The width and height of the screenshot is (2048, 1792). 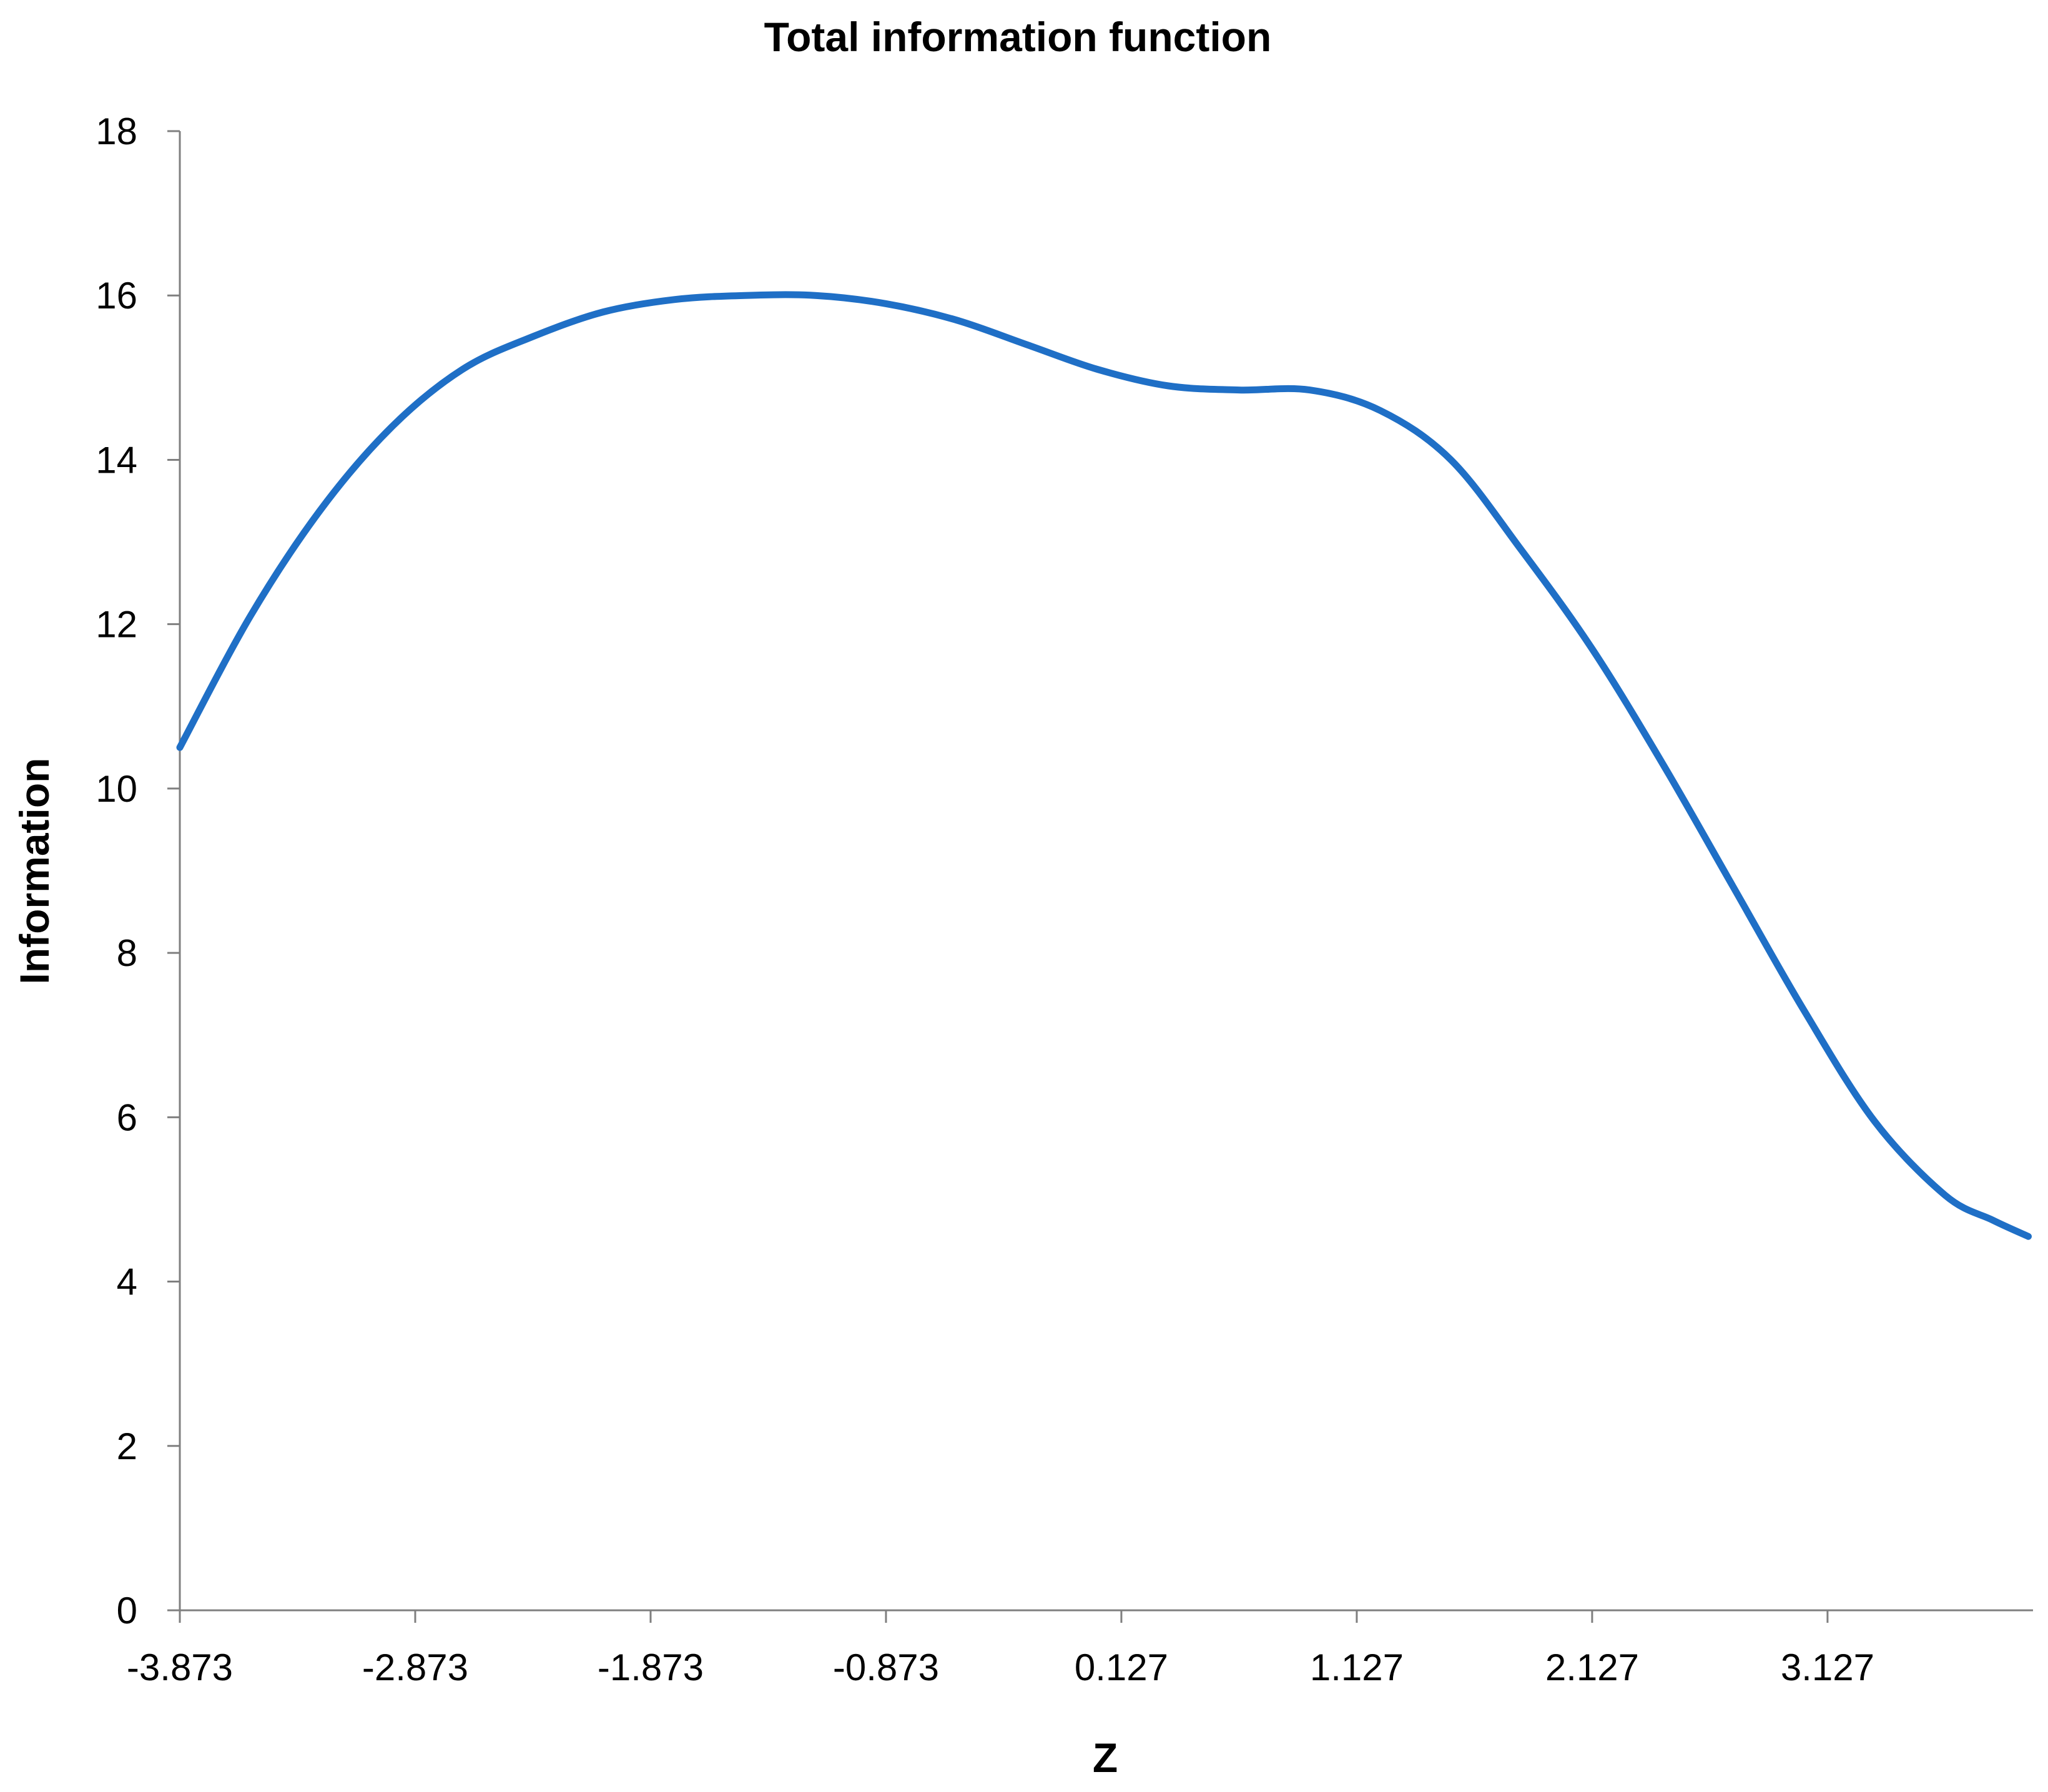 I want to click on chart-title: Total information function, so click(x=1018, y=37).